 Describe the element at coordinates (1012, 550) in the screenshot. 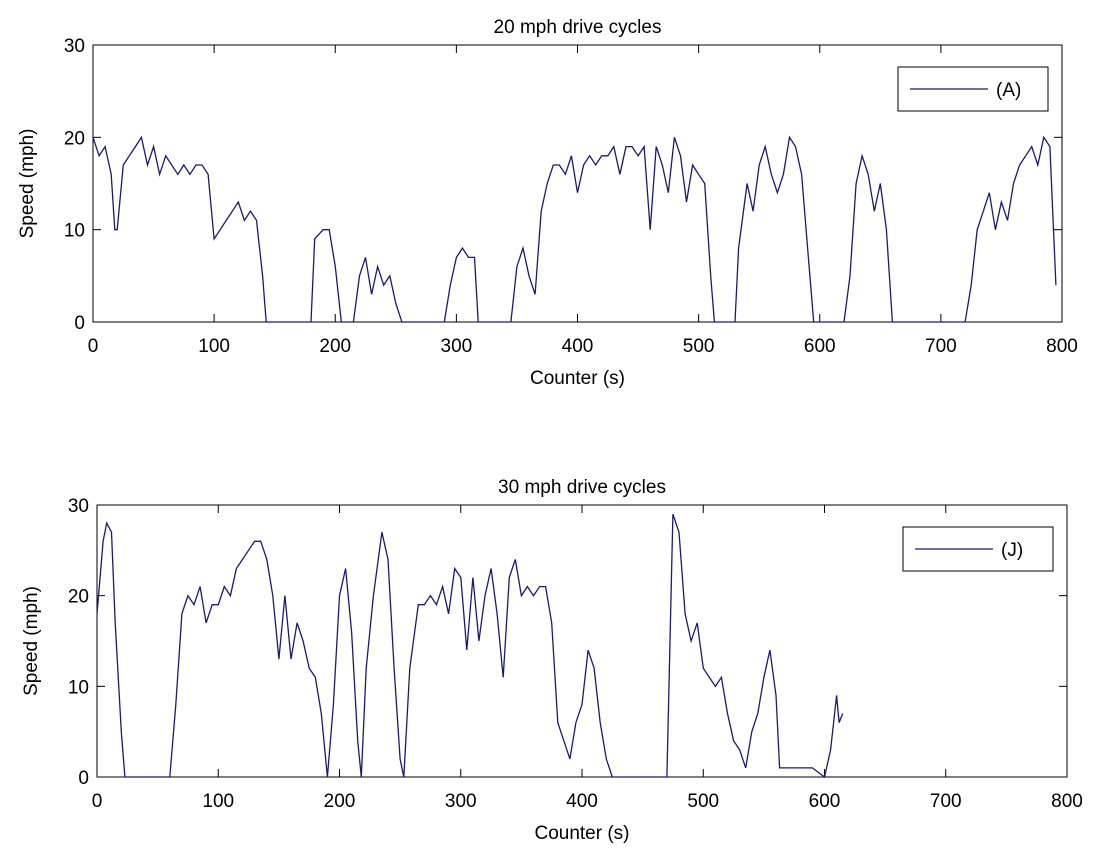

I see `legend-label: (J)` at that location.